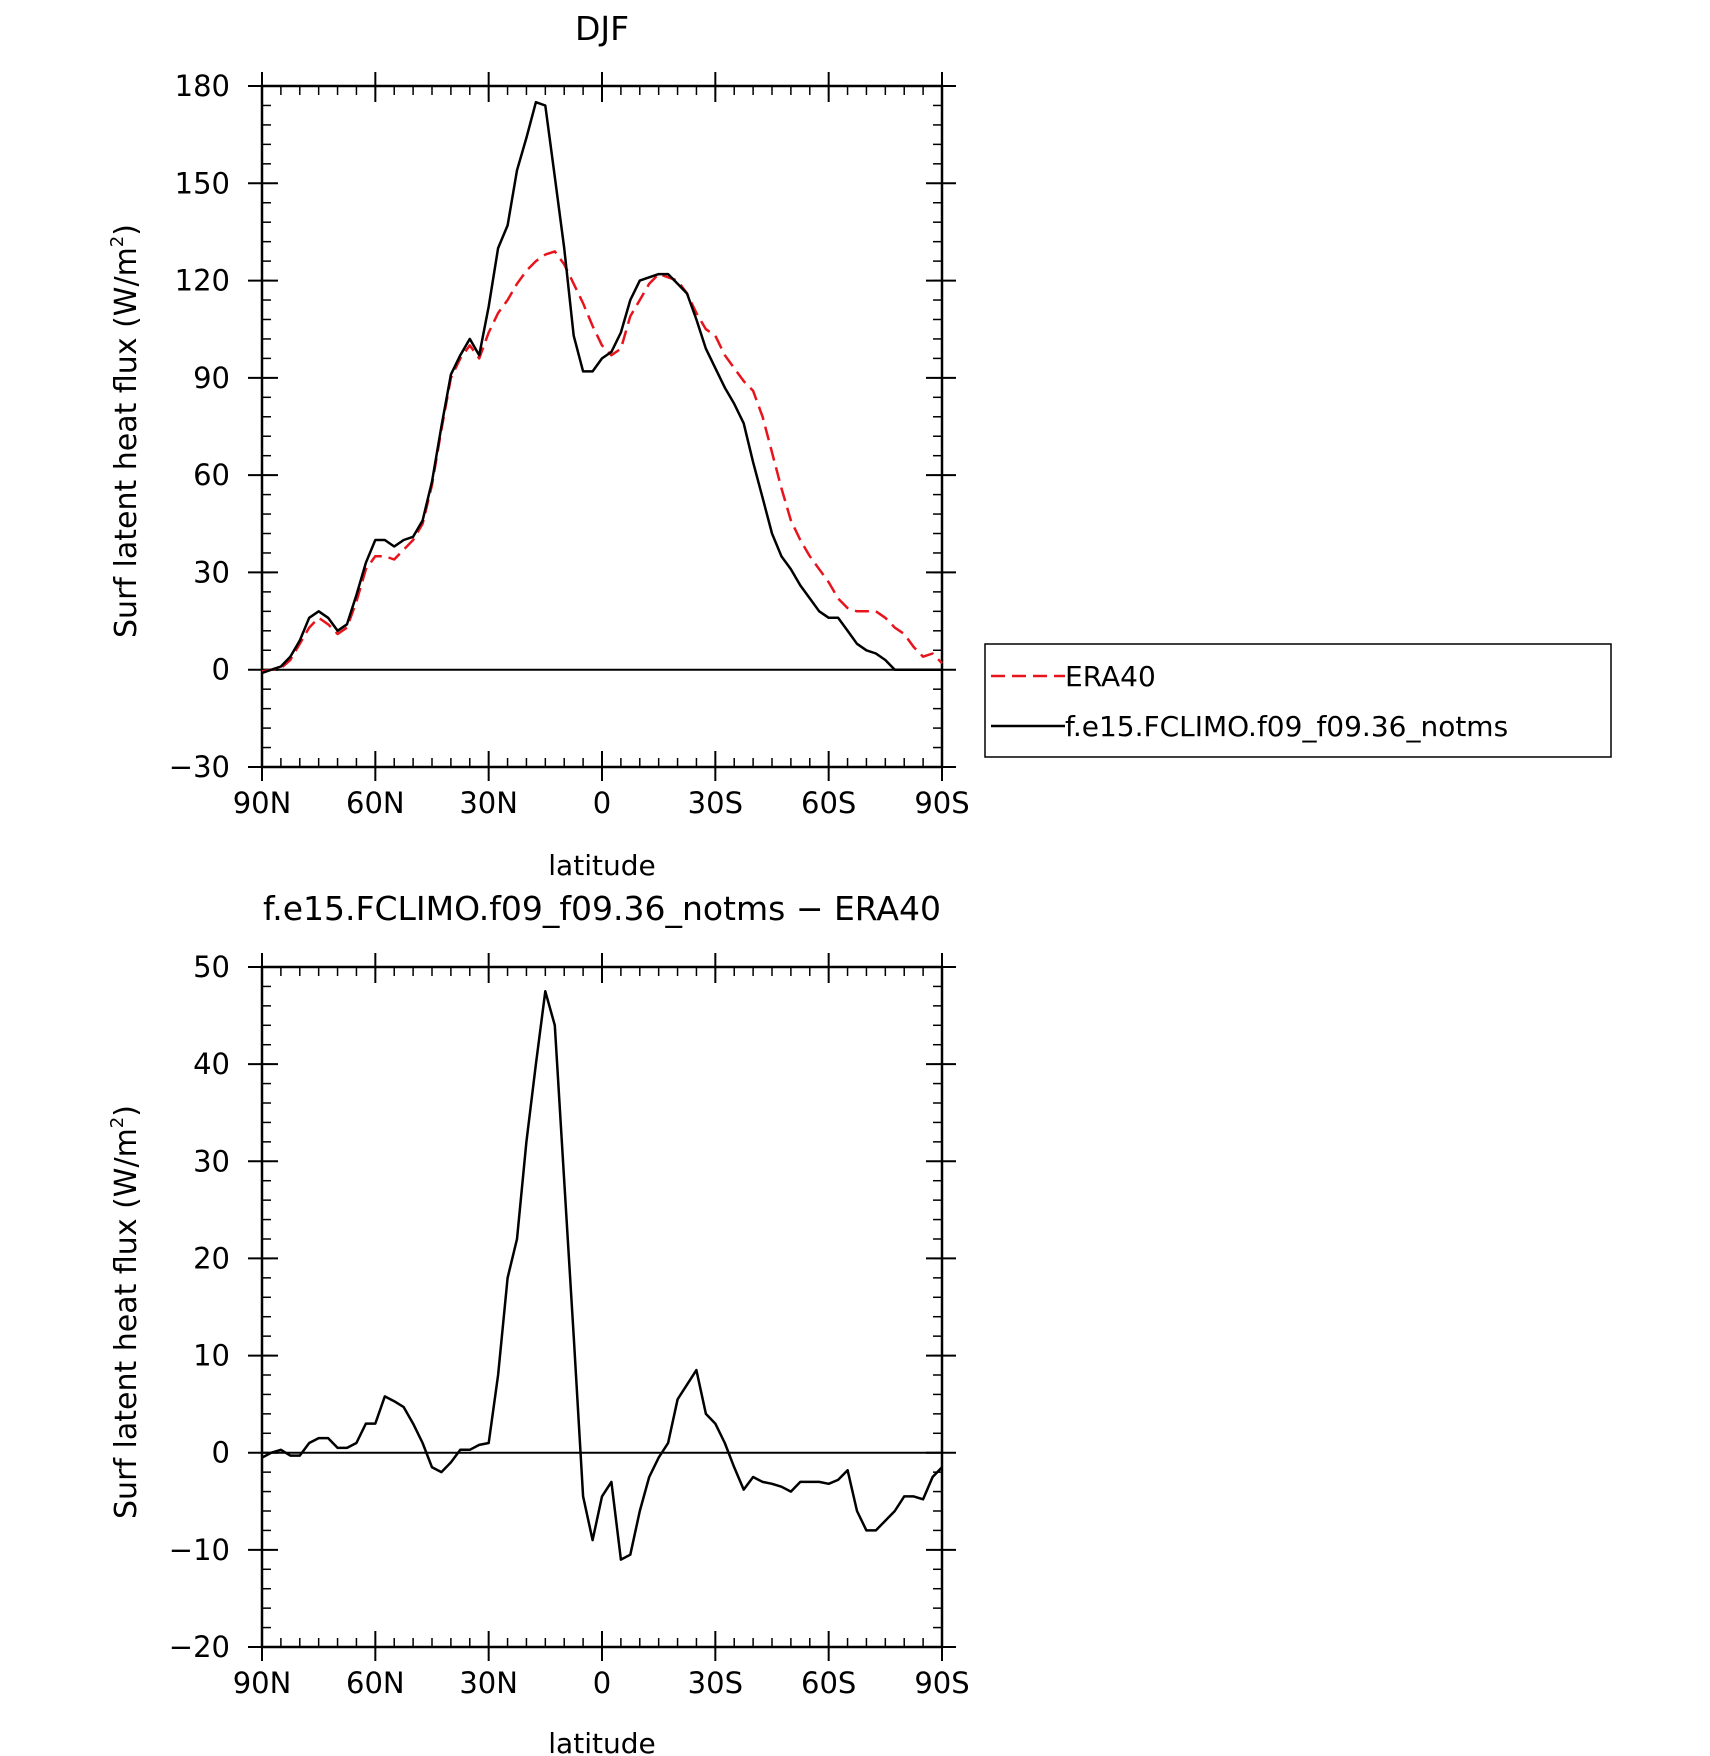 The height and width of the screenshot is (1756, 1710). Describe the element at coordinates (211, 378) in the screenshot. I see `y-tick-label: 90` at that location.